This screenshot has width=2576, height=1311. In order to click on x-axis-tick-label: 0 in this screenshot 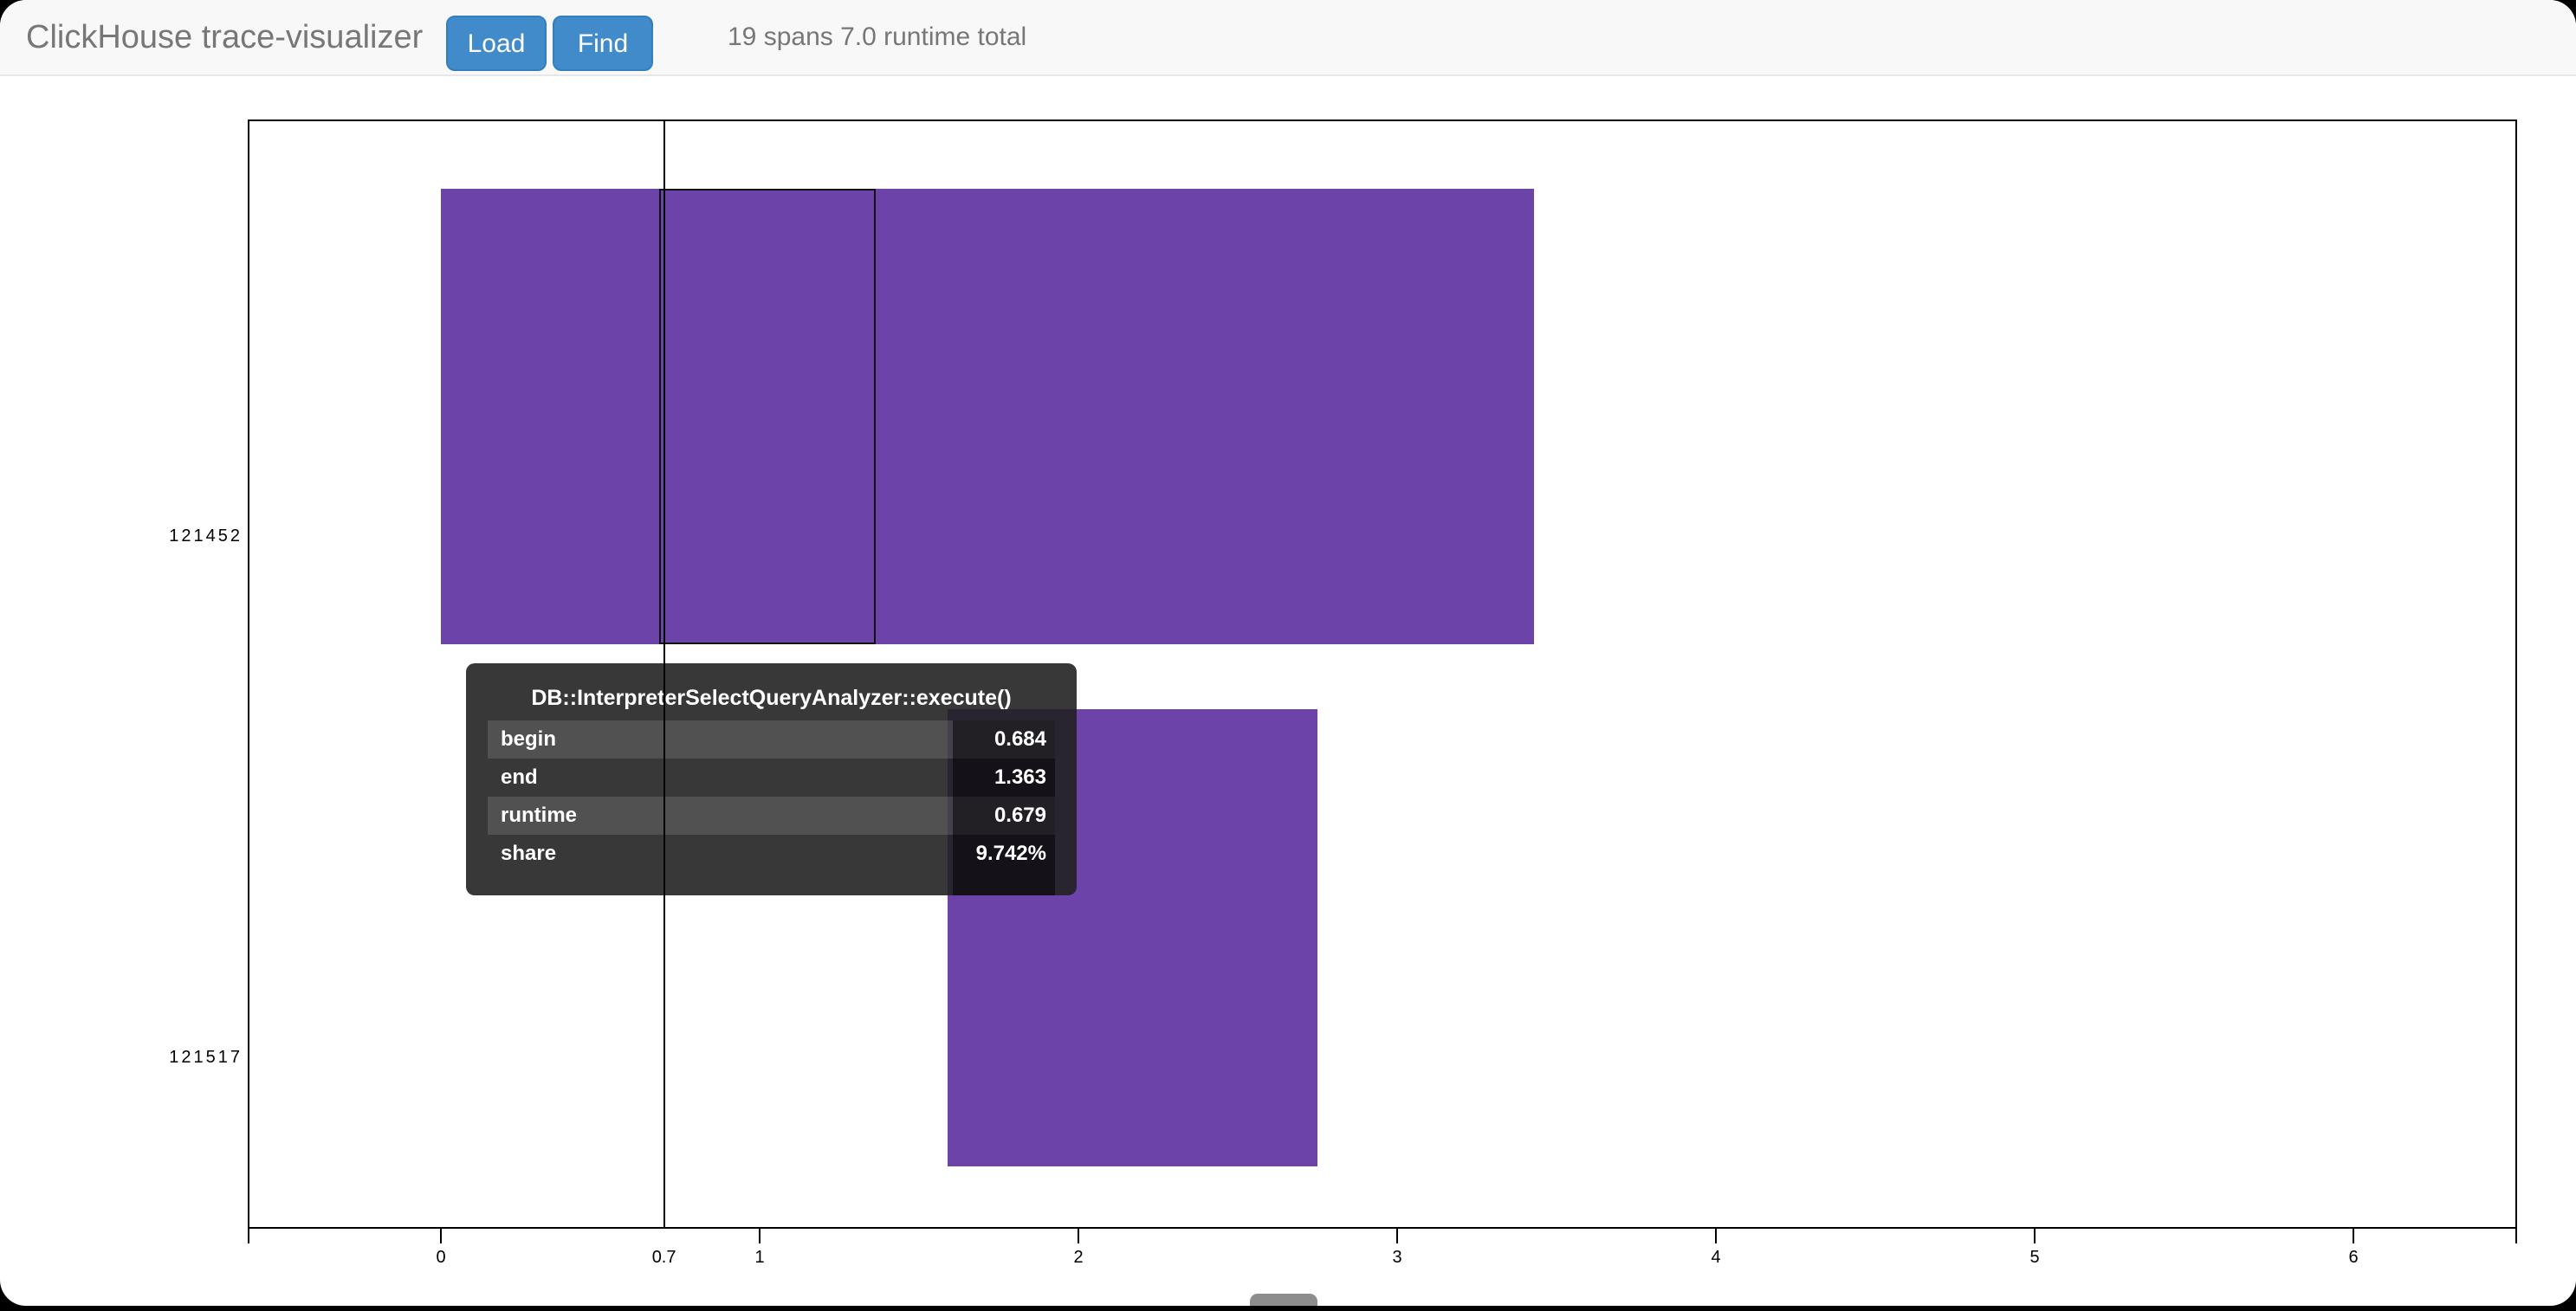, I will do `click(441, 1257)`.